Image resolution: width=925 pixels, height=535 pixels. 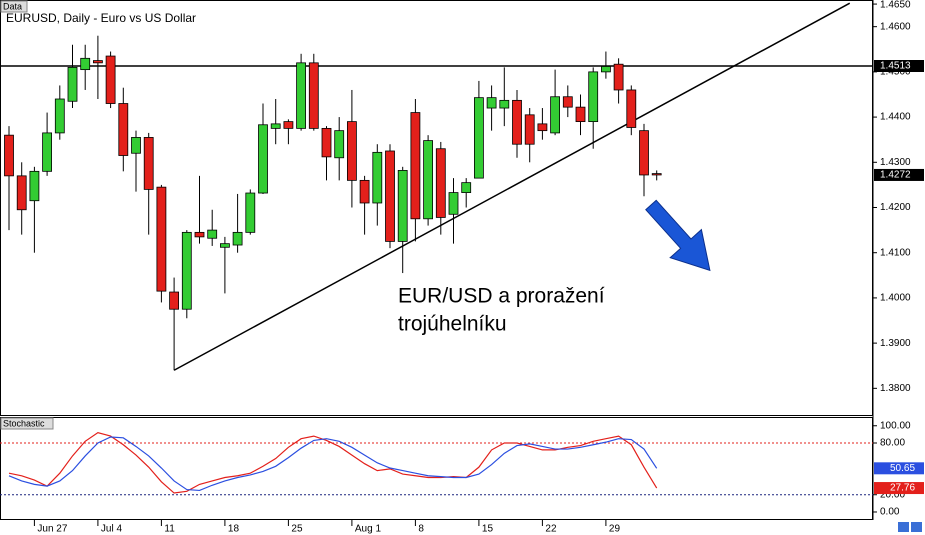 What do you see at coordinates (24, 423) in the screenshot?
I see `stochastic-label: Stochastic` at bounding box center [24, 423].